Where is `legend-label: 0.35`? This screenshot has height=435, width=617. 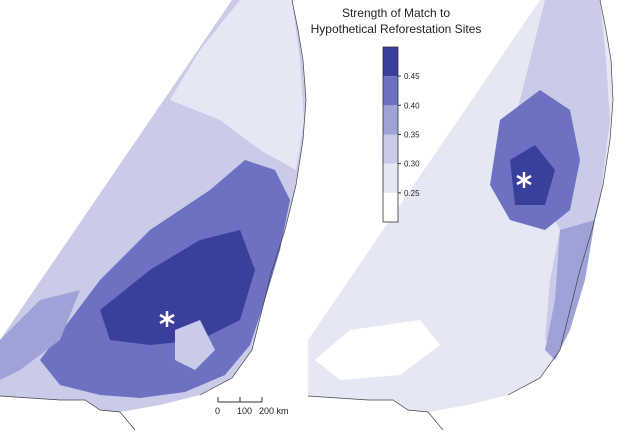
legend-label: 0.35 is located at coordinates (412, 135).